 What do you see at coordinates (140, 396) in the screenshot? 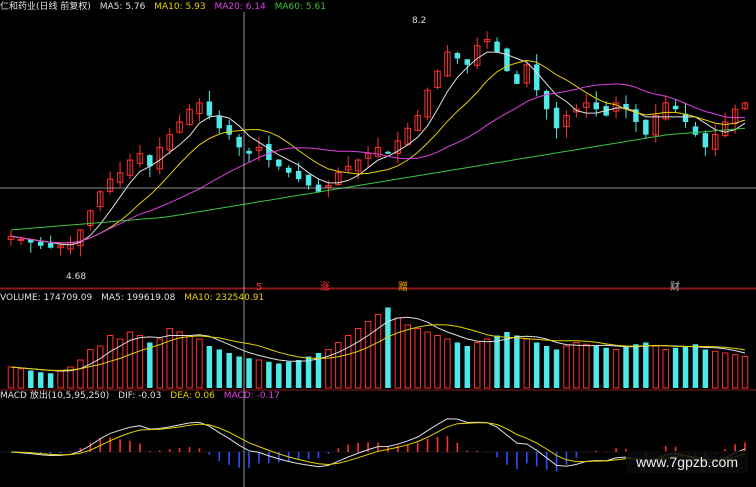
I see `dif-readout: DIF: -0.03` at bounding box center [140, 396].